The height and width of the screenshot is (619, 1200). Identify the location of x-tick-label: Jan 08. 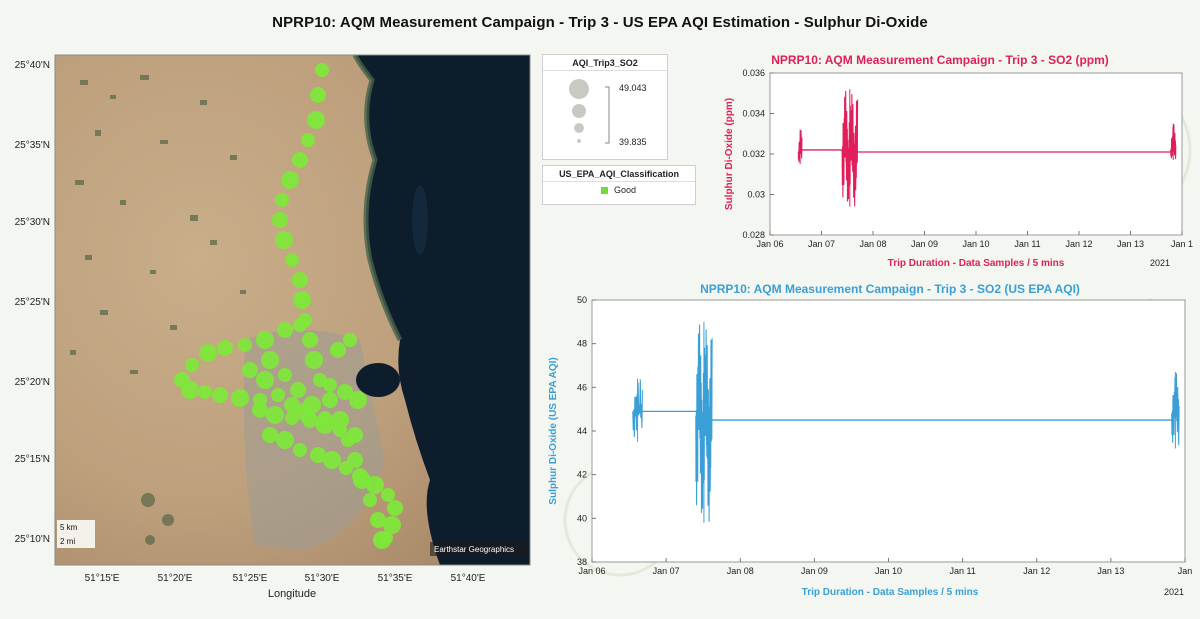
(740, 571).